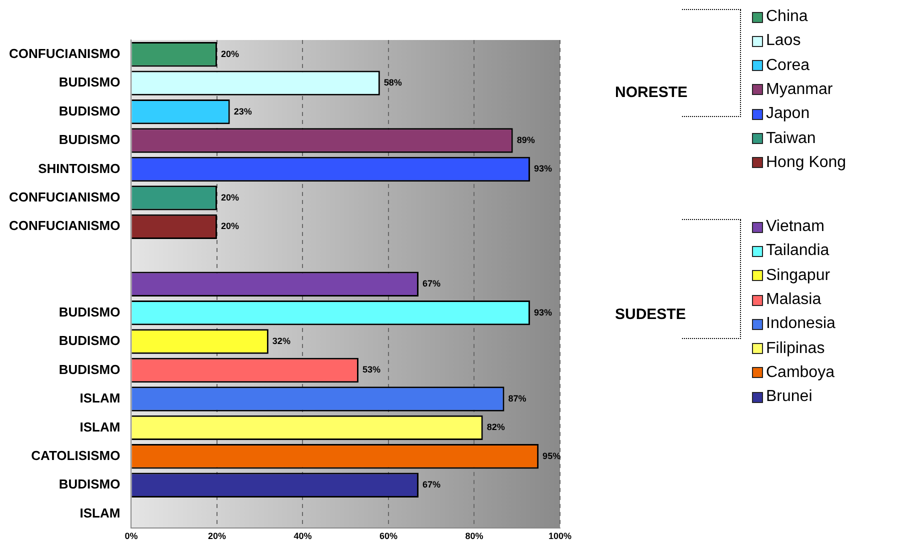  Describe the element at coordinates (525, 139) in the screenshot. I see `data-label: 89%` at that location.